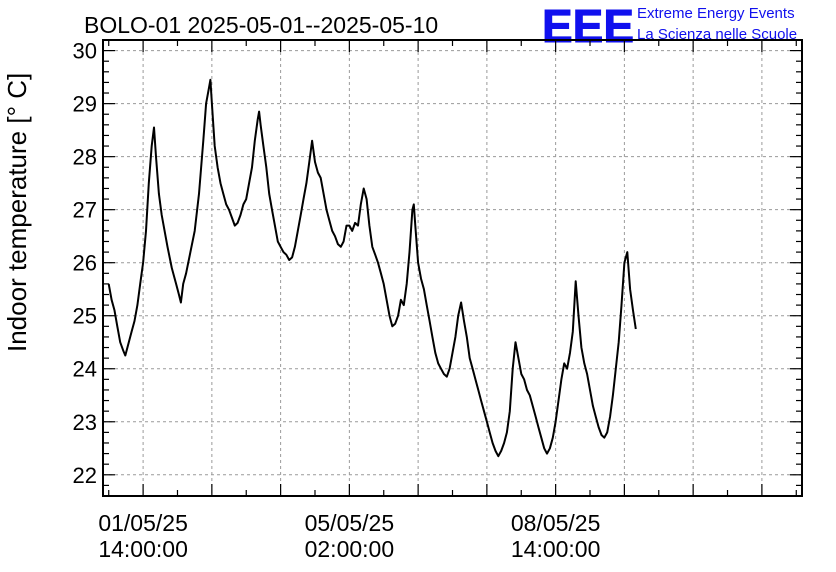 The image size is (836, 572). What do you see at coordinates (85, 263) in the screenshot?
I see `y-tick-label: 26` at bounding box center [85, 263].